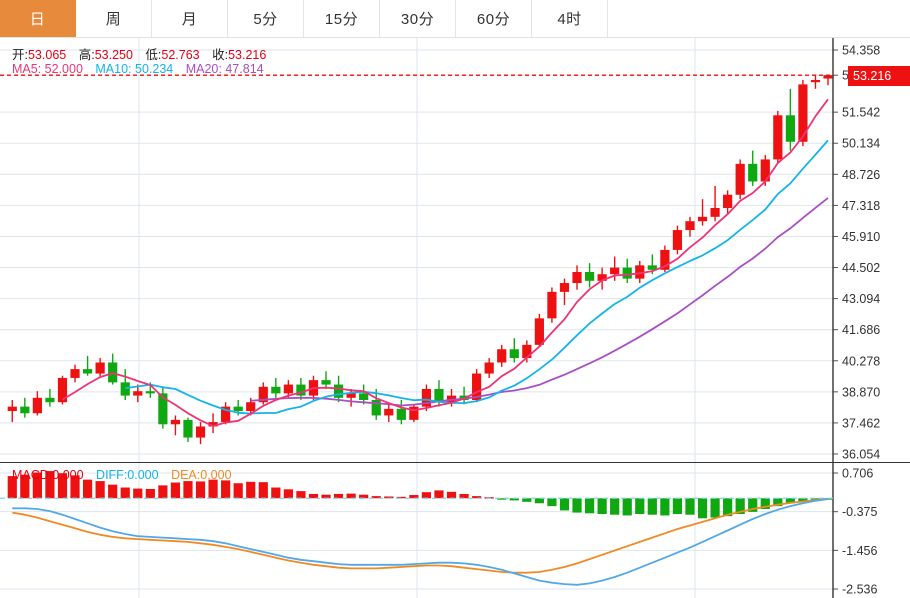 The image size is (910, 598). Describe the element at coordinates (420, 536) in the screenshot. I see `dea-line` at that location.